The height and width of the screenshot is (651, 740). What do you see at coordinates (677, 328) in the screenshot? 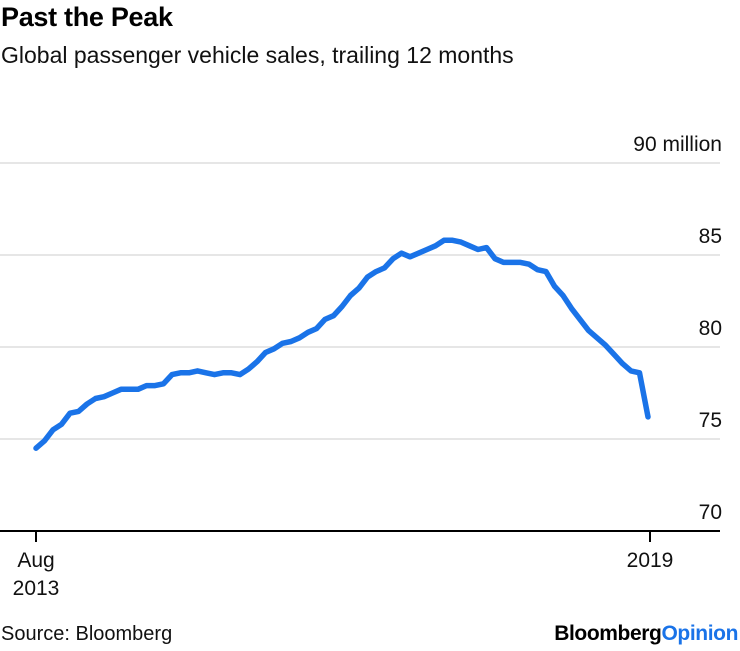
I see `y-axis-ticks: 90 million 85 80 75 70` at bounding box center [677, 328].